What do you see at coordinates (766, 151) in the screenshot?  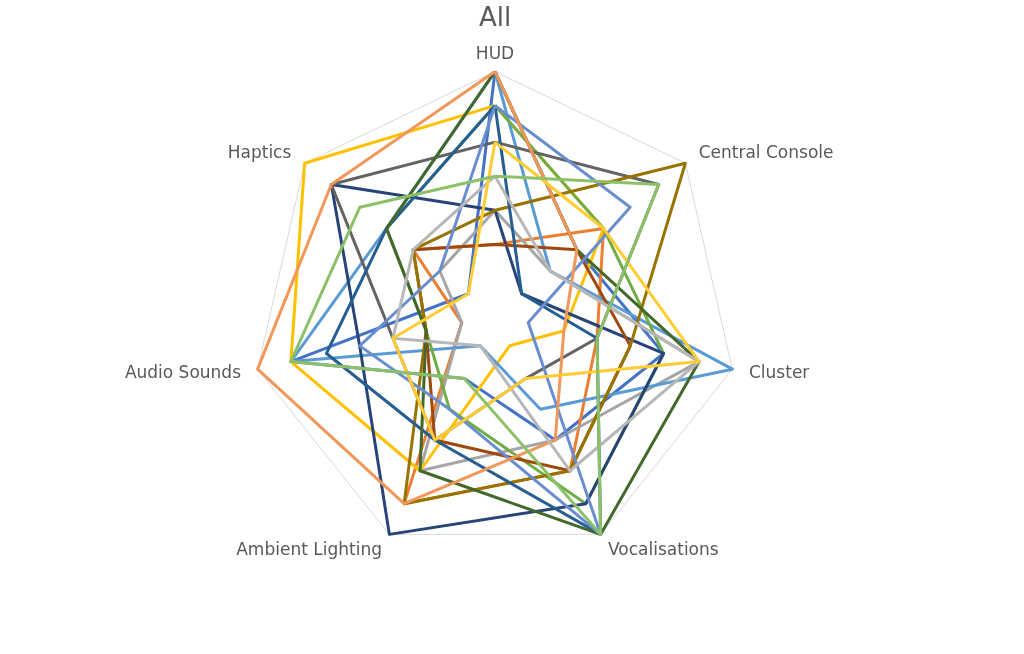 I see `spoke-label: Central Console` at bounding box center [766, 151].